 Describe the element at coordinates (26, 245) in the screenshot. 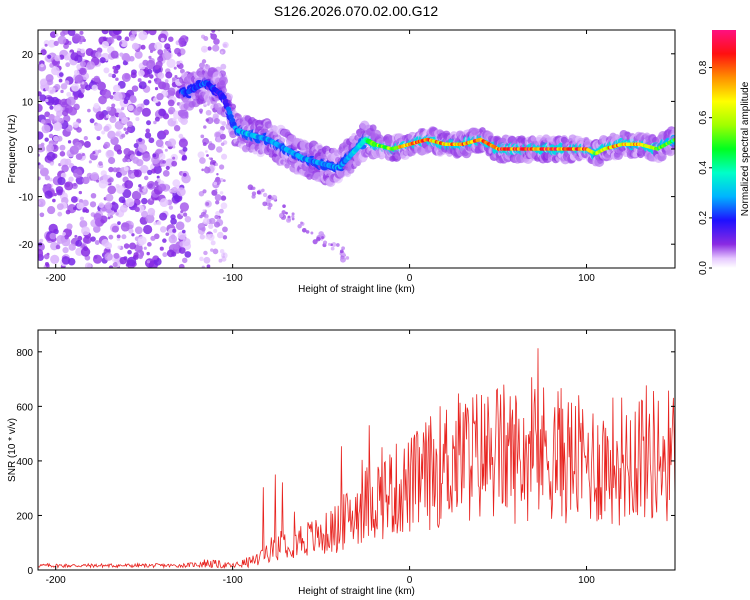

I see `spectrogram-y-tick-label: -20` at that location.